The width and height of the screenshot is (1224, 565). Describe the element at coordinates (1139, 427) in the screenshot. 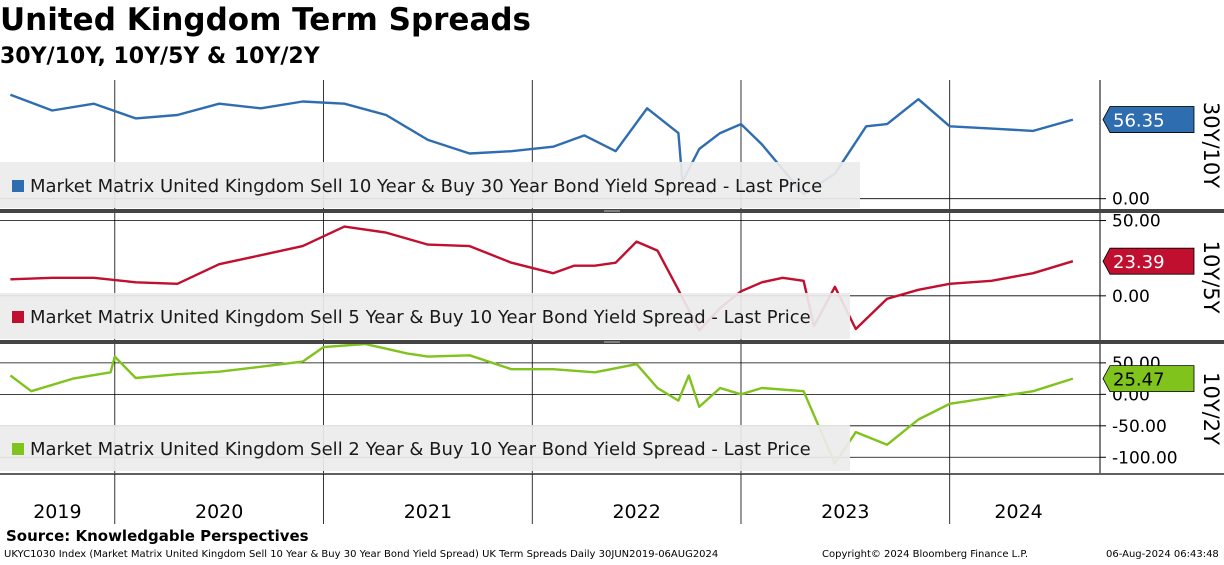

I see `y-tick-label: -50.00` at that location.